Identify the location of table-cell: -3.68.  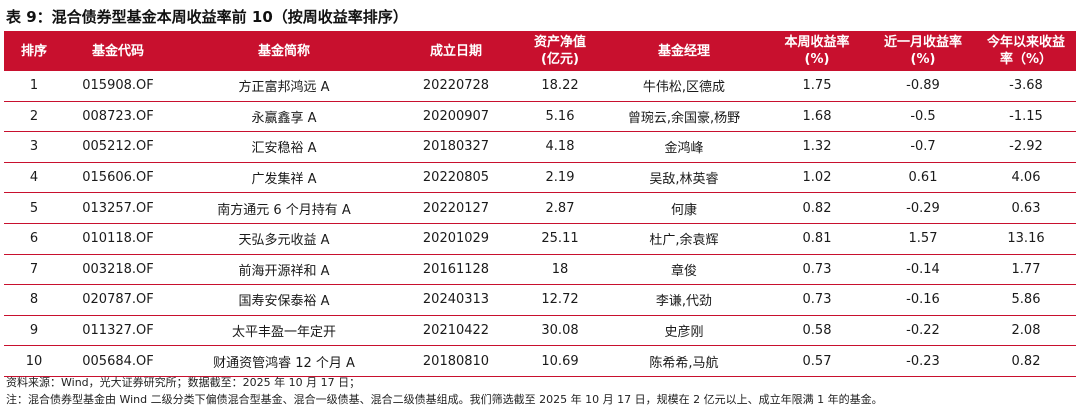
(1026, 86).